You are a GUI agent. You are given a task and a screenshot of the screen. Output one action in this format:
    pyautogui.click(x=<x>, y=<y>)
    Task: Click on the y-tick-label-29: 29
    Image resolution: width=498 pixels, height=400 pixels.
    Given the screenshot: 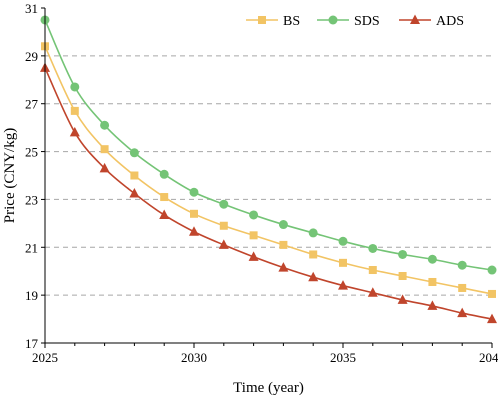 What is the action you would take?
    pyautogui.click(x=31, y=56)
    